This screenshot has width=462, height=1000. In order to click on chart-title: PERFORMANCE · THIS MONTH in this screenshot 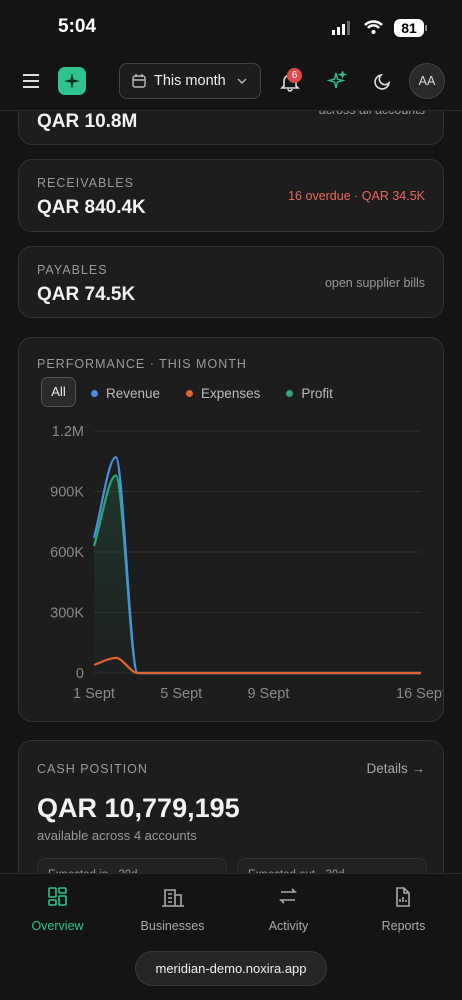, I will do `click(142, 364)`.